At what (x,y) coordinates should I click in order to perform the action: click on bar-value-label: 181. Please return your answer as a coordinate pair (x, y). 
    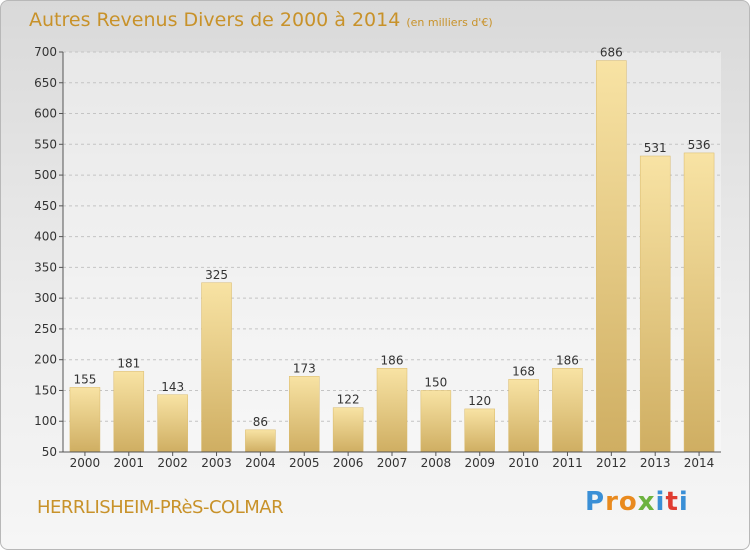
    Looking at the image, I should click on (128, 363).